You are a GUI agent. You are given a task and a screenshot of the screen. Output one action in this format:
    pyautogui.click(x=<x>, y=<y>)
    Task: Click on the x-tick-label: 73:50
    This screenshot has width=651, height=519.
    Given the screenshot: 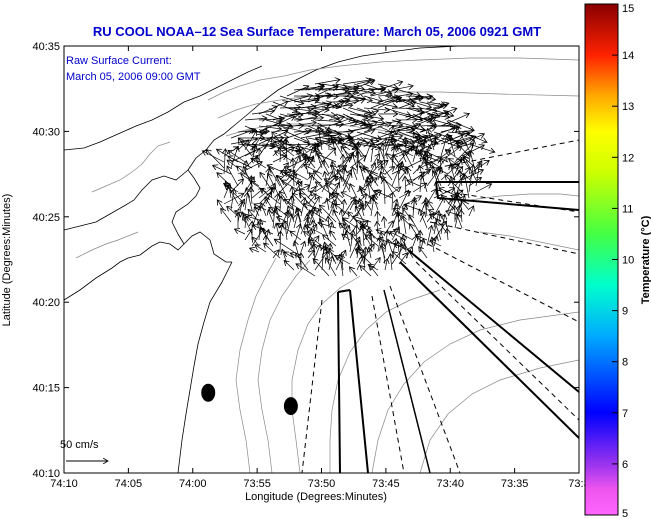 What is the action you would take?
    pyautogui.click(x=322, y=484)
    